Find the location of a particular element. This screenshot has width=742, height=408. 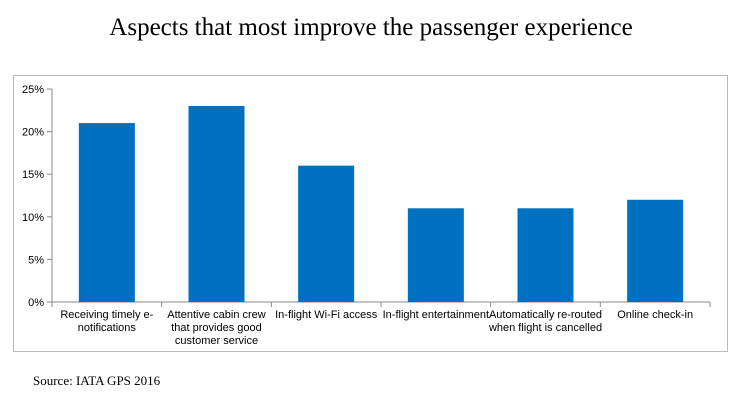

y-tick-label: 10% is located at coordinates (33, 218).